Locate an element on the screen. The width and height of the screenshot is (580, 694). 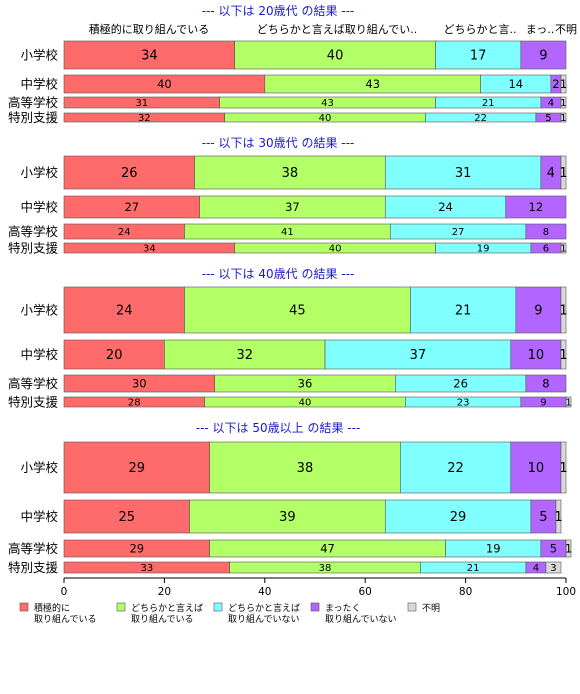
top-header-2: どちらかと言えば取り組んでい.. is located at coordinates (337, 29).